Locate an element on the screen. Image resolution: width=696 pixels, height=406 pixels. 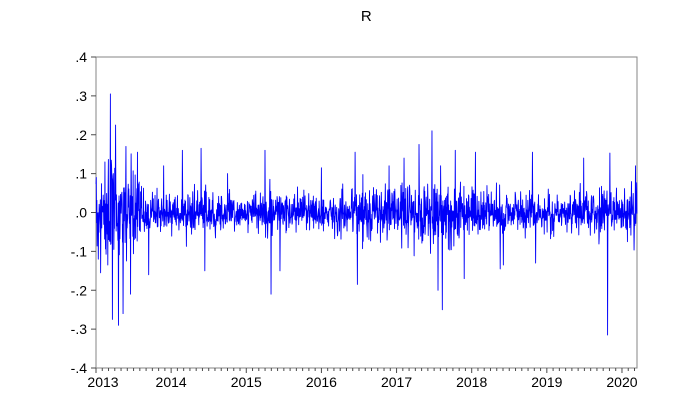
y-axis-tick-label: -.2 is located at coordinates (79, 290).